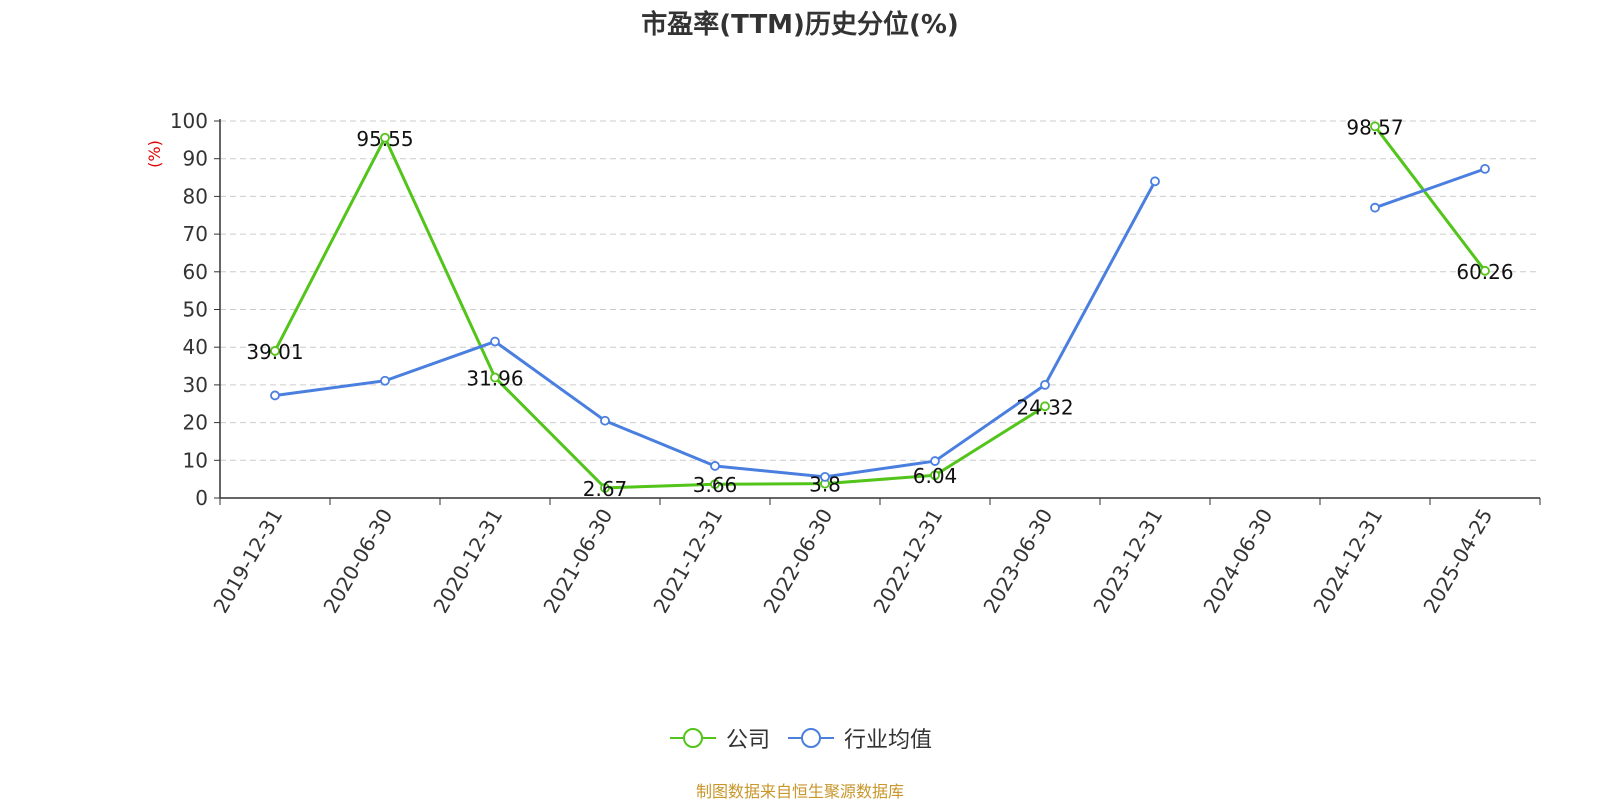  I want to click on legend: 公司 行业均值, so click(800, 738).